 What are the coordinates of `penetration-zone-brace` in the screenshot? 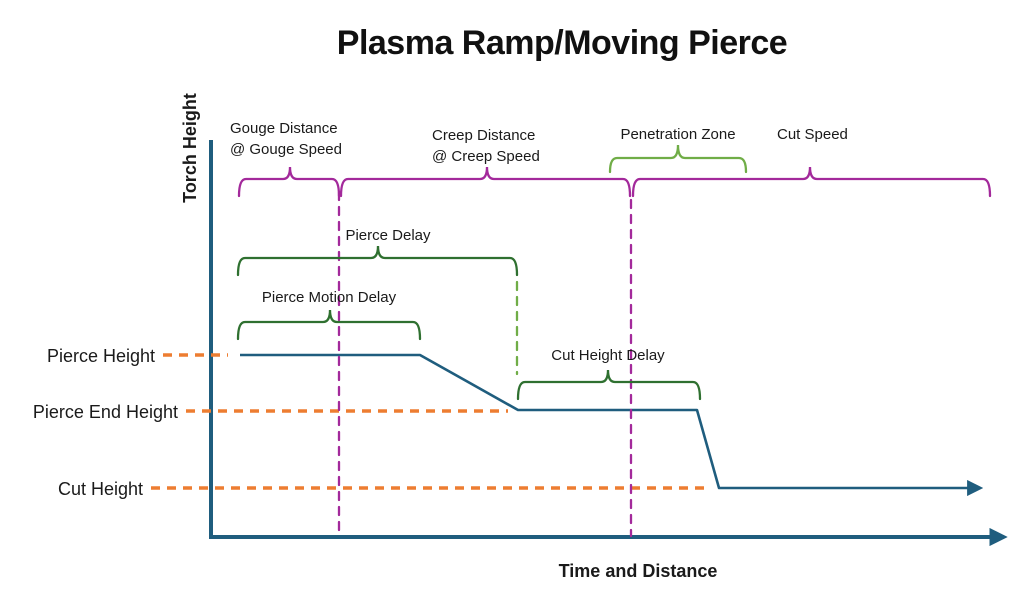 It's located at (678, 159).